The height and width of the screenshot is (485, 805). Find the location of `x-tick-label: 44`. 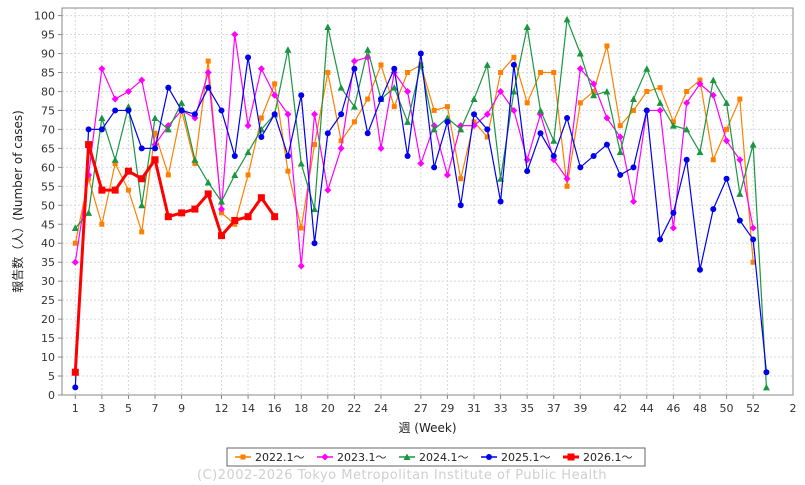

x-tick-label: 44 is located at coordinates (647, 408).